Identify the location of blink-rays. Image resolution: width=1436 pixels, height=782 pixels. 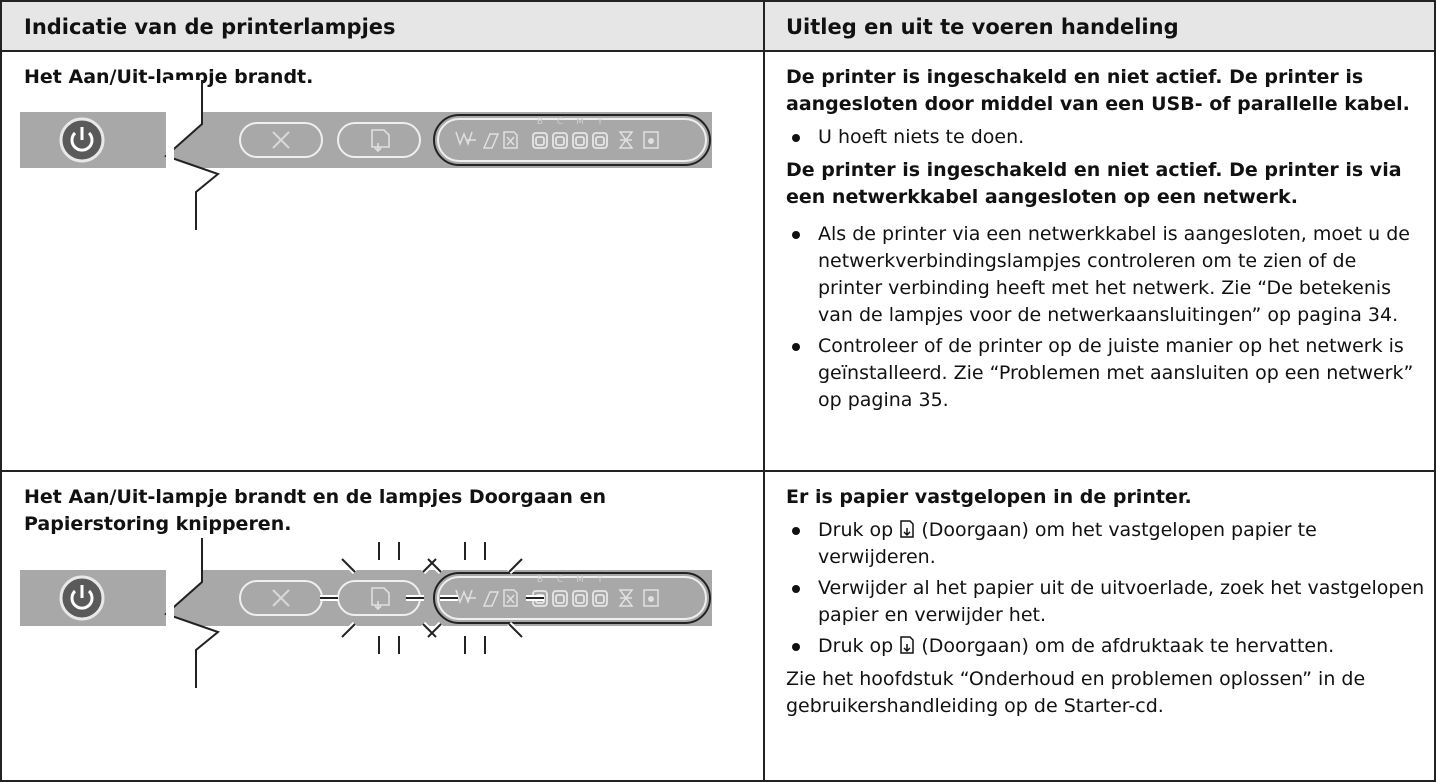
(432, 598).